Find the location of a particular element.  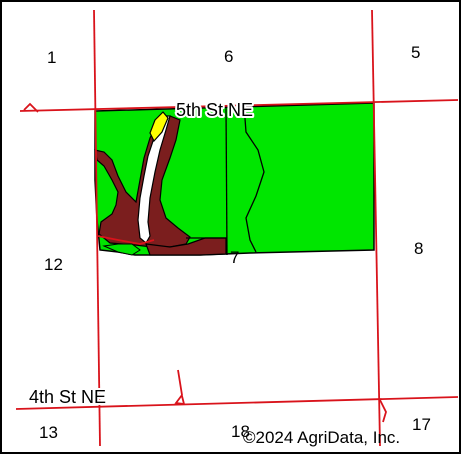

road-5th-st-ne is located at coordinates (239, 105).